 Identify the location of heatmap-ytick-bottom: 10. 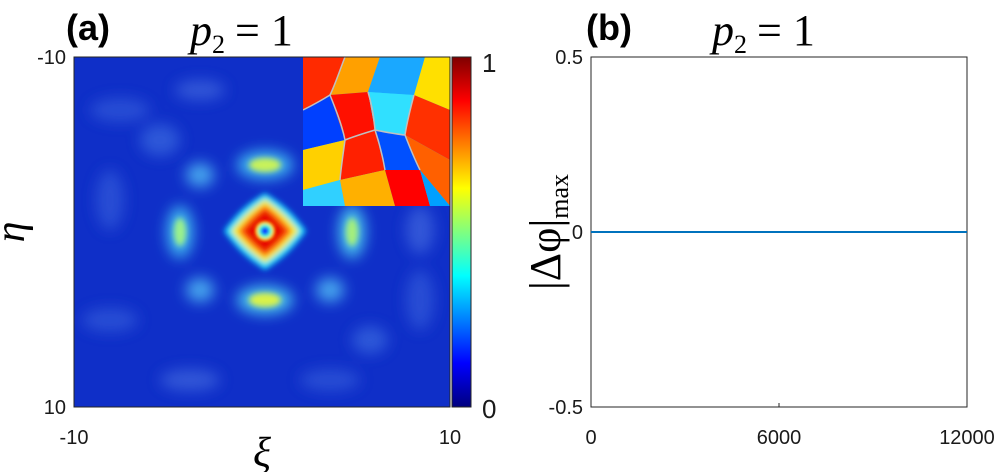
(55, 408).